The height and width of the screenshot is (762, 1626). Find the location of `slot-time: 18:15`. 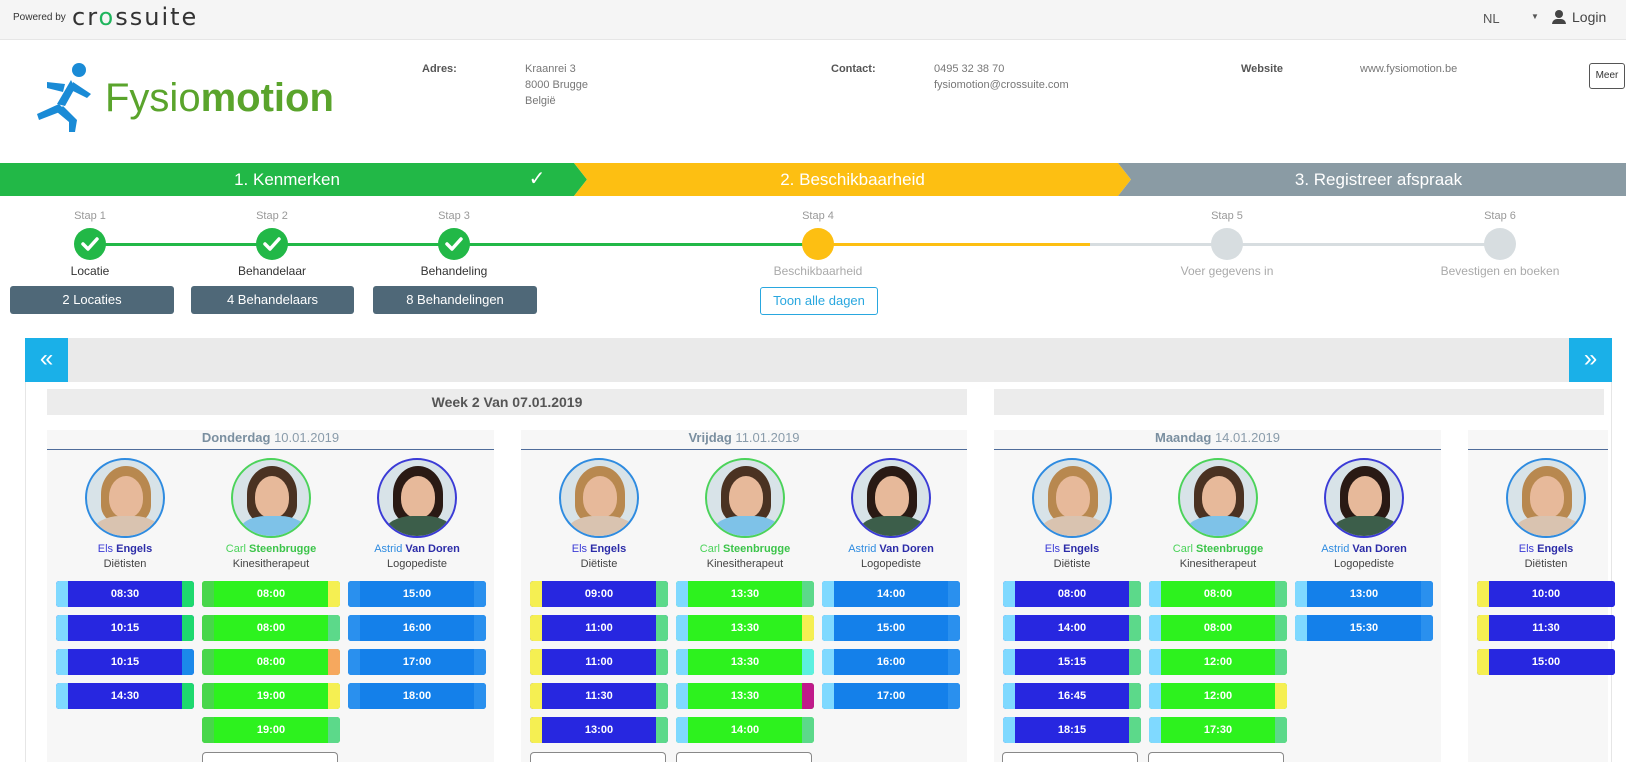

slot-time: 18:15 is located at coordinates (1072, 730).